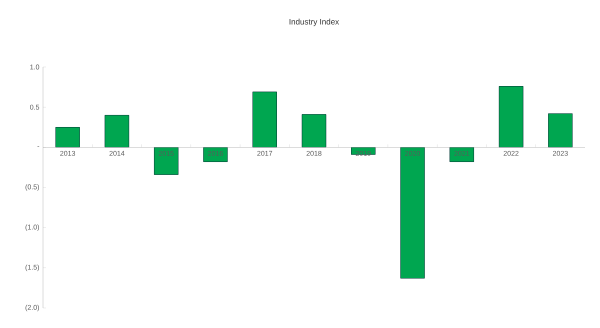 The height and width of the screenshot is (328, 600). What do you see at coordinates (315, 22) in the screenshot?
I see `chart-title: Industry Index` at bounding box center [315, 22].